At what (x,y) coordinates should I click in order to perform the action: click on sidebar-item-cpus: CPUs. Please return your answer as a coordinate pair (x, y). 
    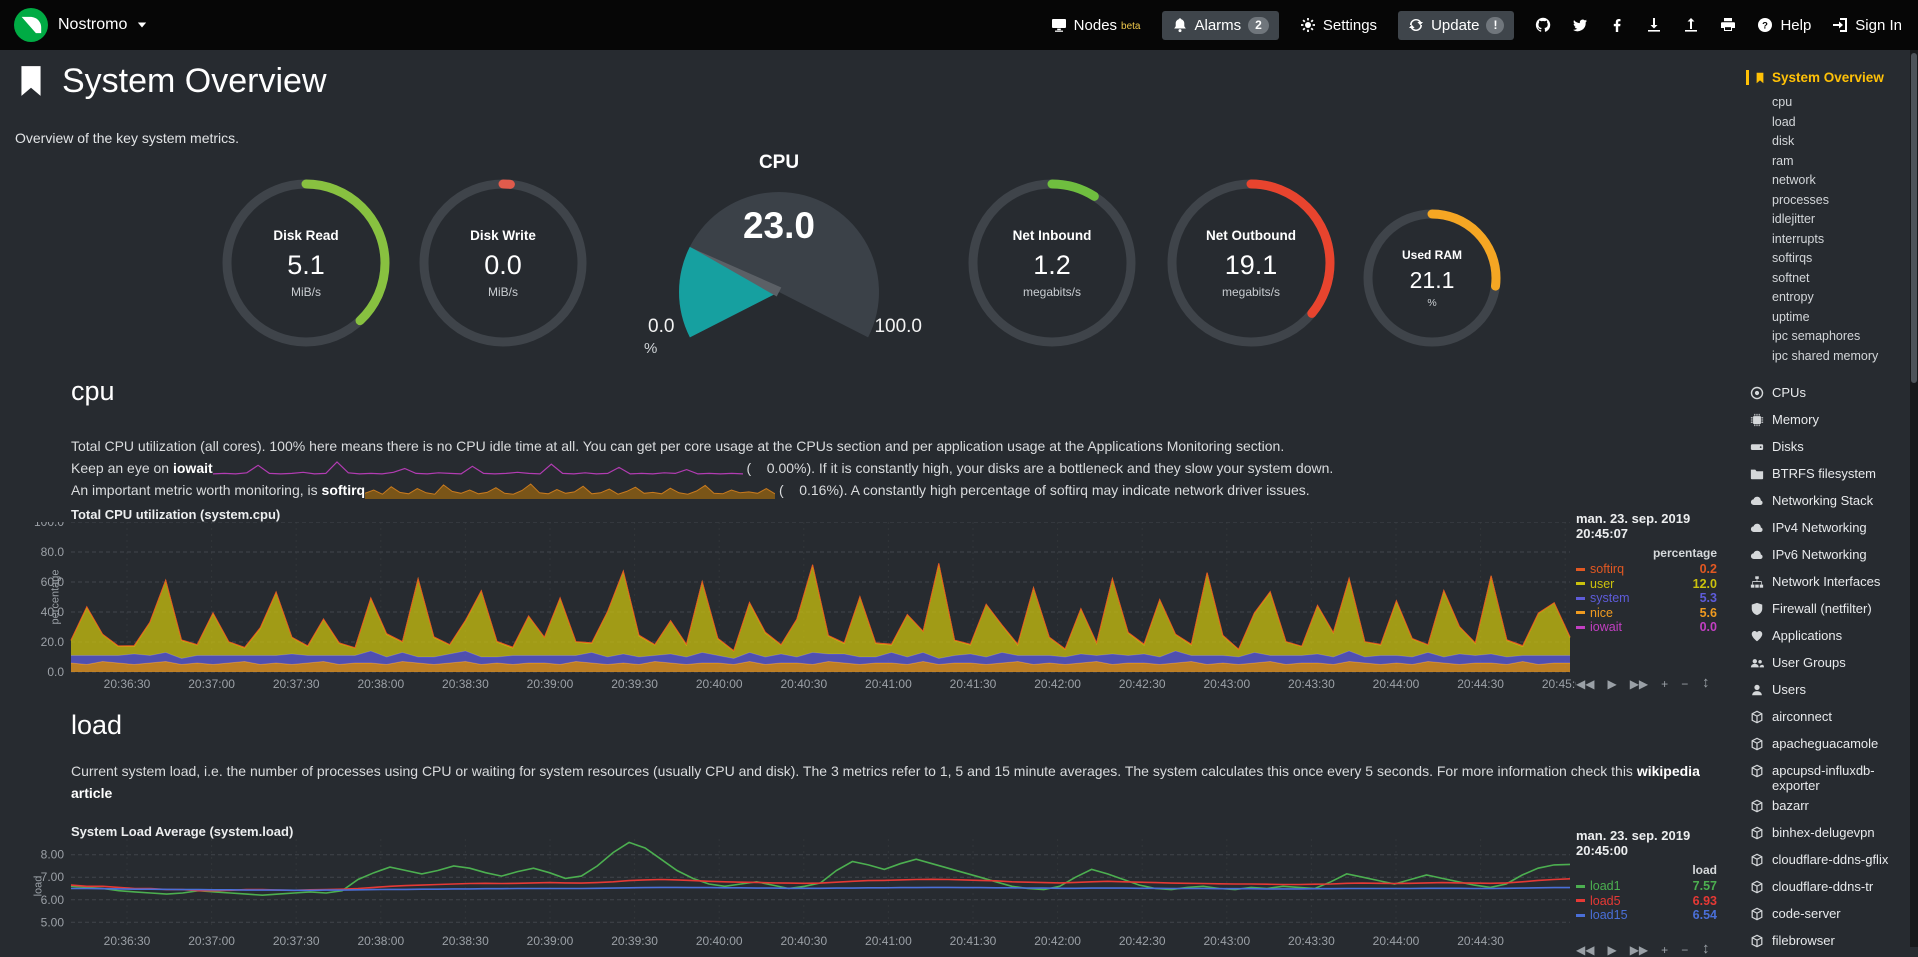
    Looking at the image, I should click on (1830, 393).